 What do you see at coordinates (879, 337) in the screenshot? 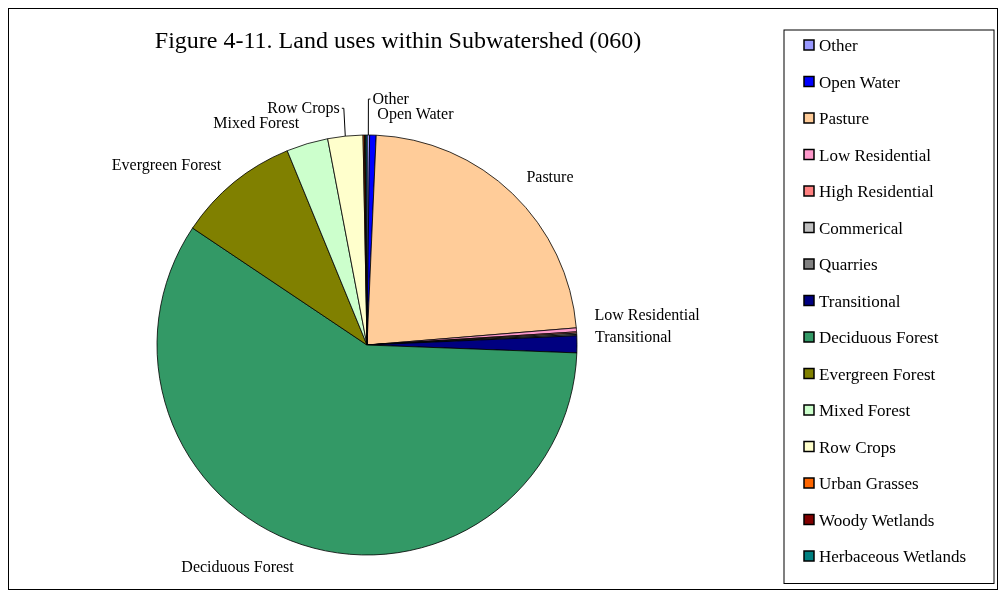
I see `legend-label: Deciduous Forest` at bounding box center [879, 337].